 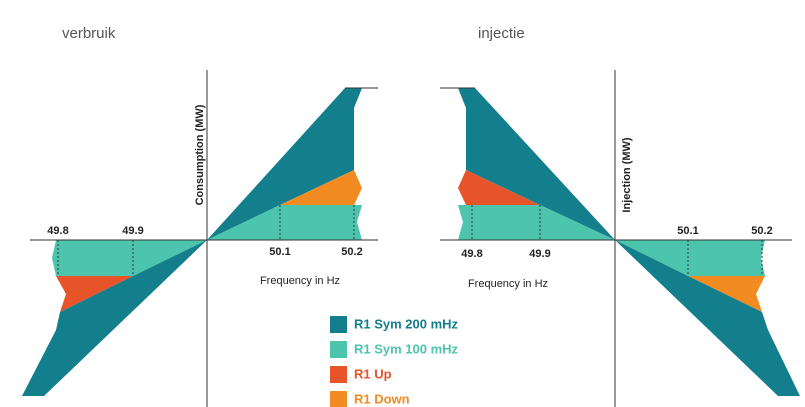 I want to click on legend: R1 Sym 200 mHz R1 Sym 100 mHz R1 Up R1 Down, so click(x=394, y=361).